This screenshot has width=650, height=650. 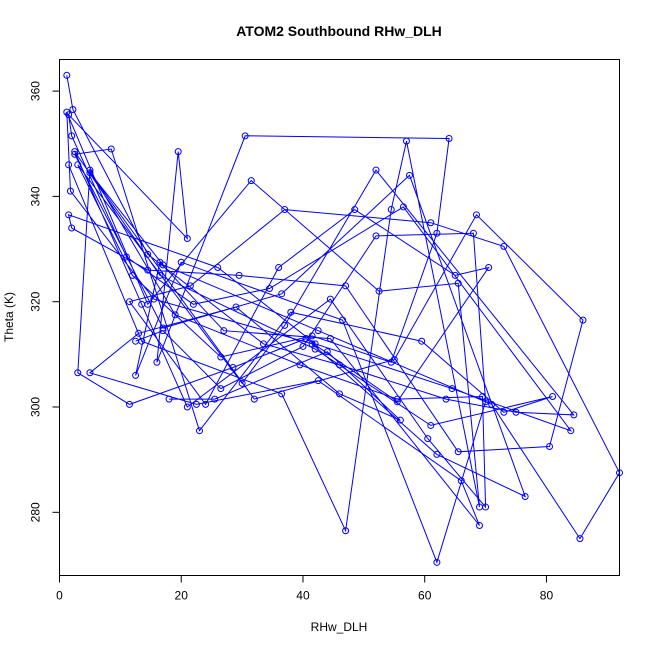 I want to click on y-axis: 280 300 320 340 360, so click(x=44, y=301).